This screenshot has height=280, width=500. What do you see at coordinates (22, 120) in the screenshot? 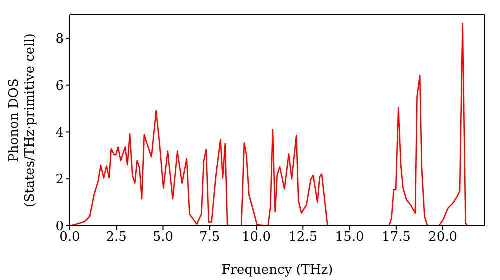
I see `y-axis-title: Phonon DOS (States/THz·primitive cell)` at bounding box center [22, 120].